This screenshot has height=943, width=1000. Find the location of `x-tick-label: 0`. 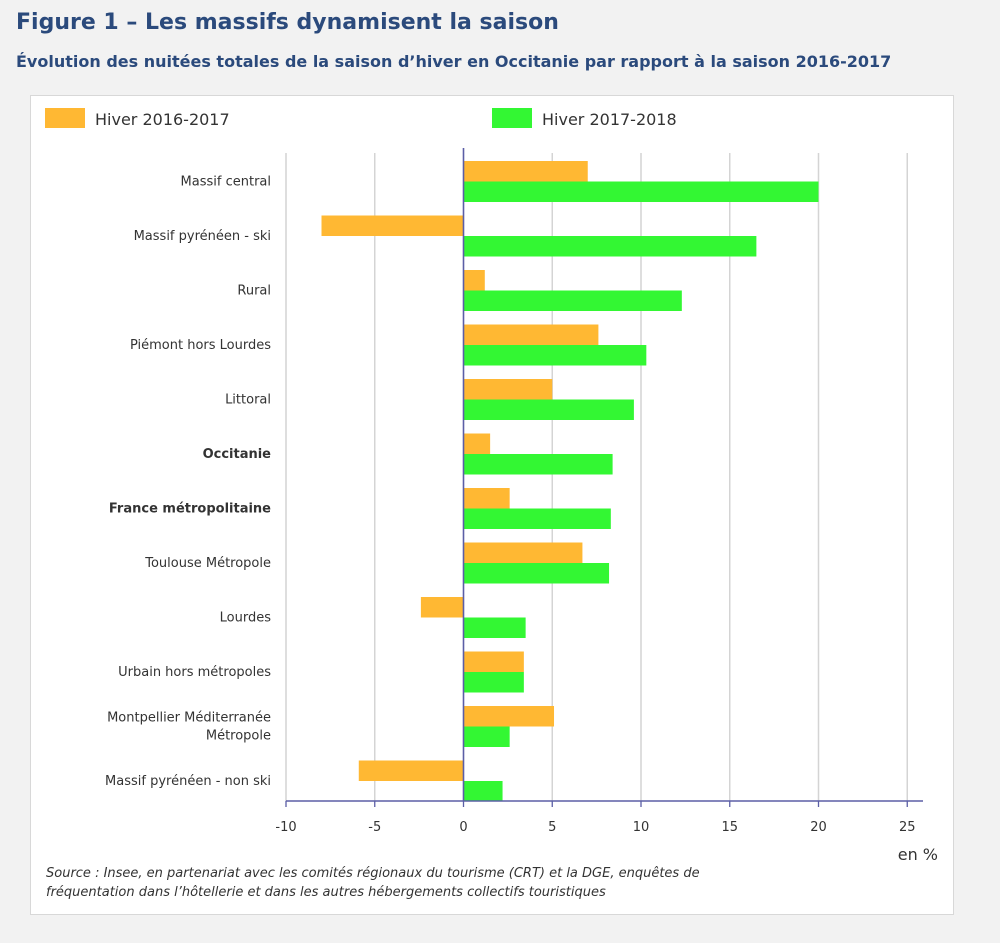

x-tick-label: 0 is located at coordinates (463, 827).